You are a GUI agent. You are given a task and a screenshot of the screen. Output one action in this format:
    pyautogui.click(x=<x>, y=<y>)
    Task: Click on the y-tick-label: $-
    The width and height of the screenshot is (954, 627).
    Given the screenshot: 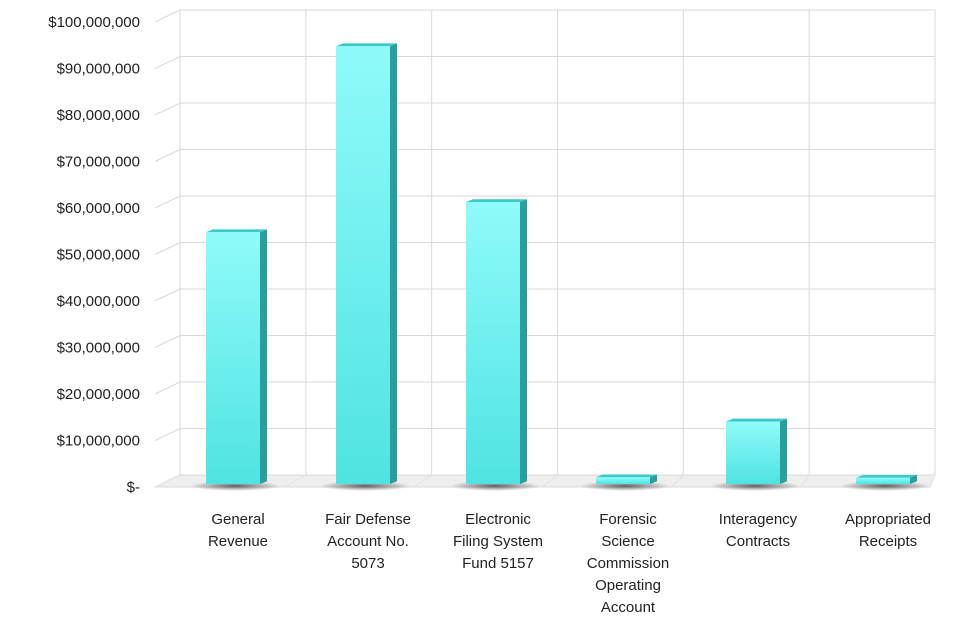 What is the action you would take?
    pyautogui.click(x=133, y=487)
    